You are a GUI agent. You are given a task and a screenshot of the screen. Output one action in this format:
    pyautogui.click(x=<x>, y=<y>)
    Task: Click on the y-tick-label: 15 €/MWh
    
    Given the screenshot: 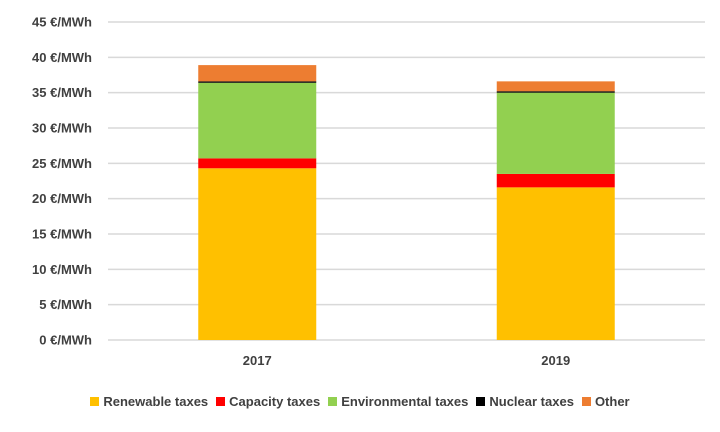 What is the action you would take?
    pyautogui.click(x=62, y=234)
    